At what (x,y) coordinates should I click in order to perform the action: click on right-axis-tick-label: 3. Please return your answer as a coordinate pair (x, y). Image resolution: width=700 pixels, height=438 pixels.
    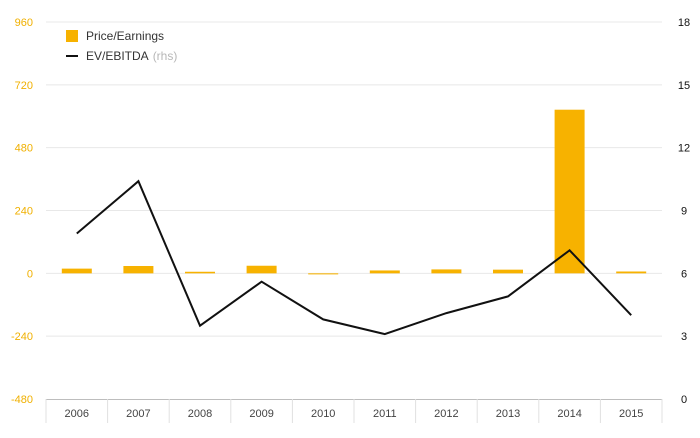
    Looking at the image, I should click on (684, 337).